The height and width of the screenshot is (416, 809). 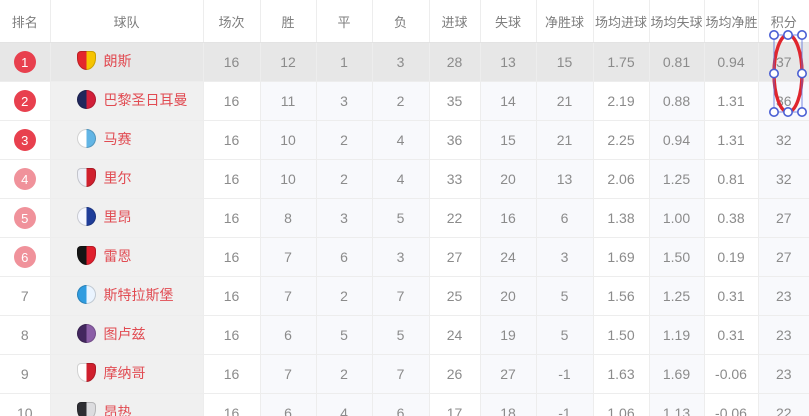 What do you see at coordinates (455, 374) in the screenshot?
I see `gf-cell: 26` at bounding box center [455, 374].